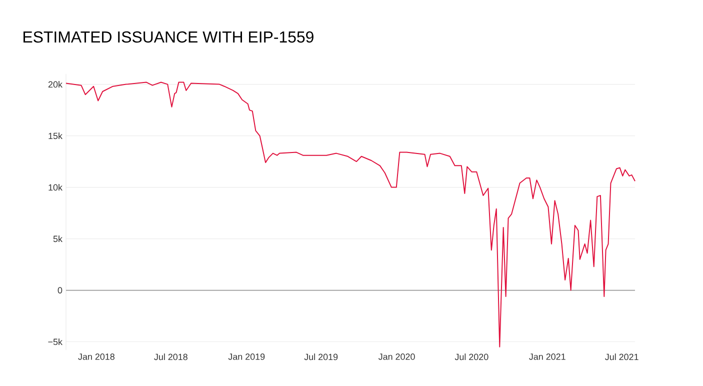  Describe the element at coordinates (57, 238) in the screenshot. I see `y-tick-label: 5k` at that location.